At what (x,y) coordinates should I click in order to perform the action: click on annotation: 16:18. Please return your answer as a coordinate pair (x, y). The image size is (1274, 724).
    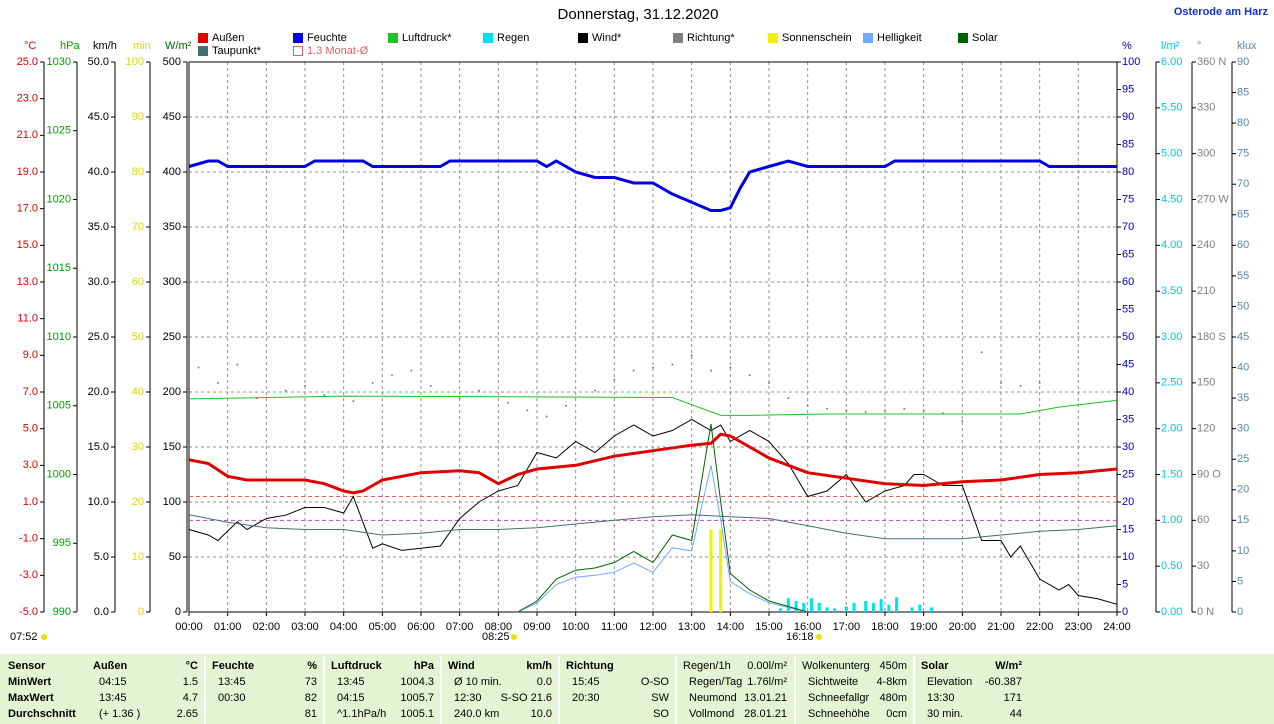
    Looking at the image, I should click on (800, 637).